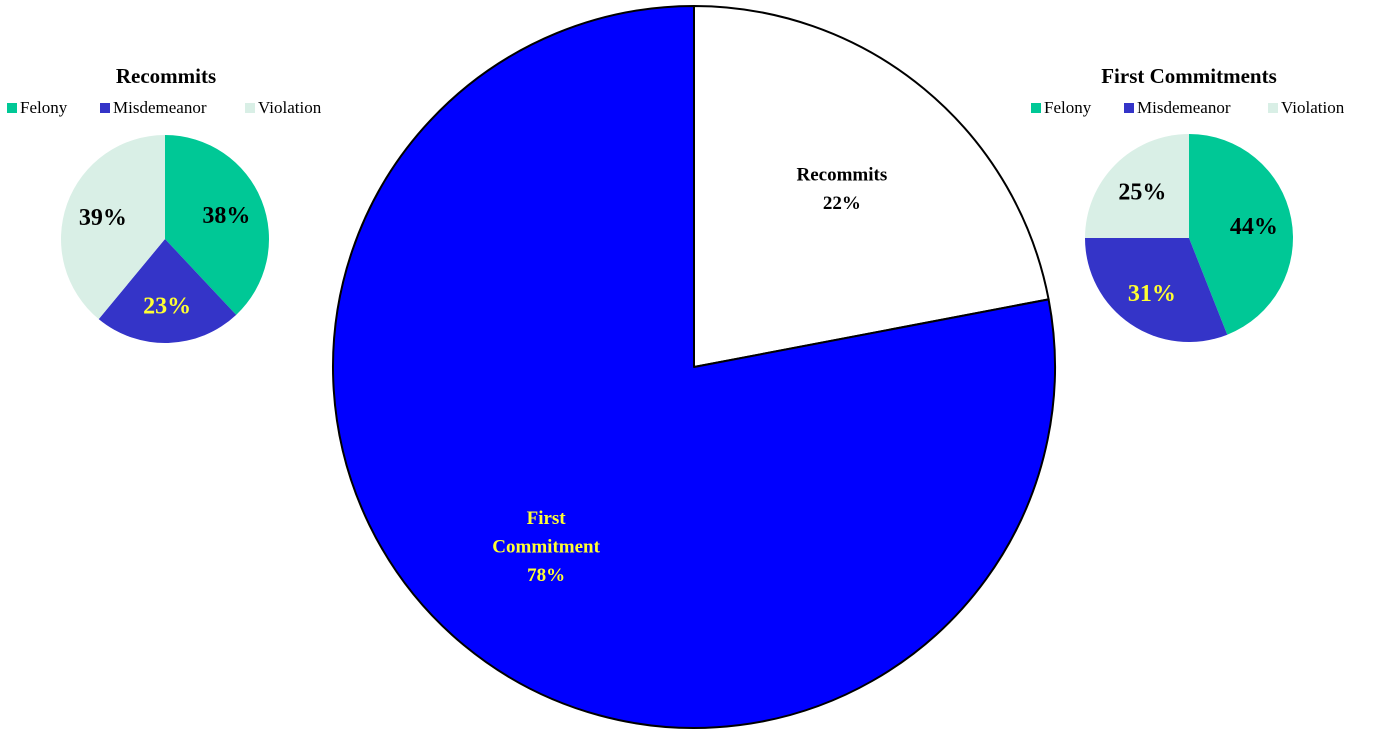 This screenshot has height=730, width=1379. I want to click on recommits-pie-label-violation: 39%, so click(103, 218).